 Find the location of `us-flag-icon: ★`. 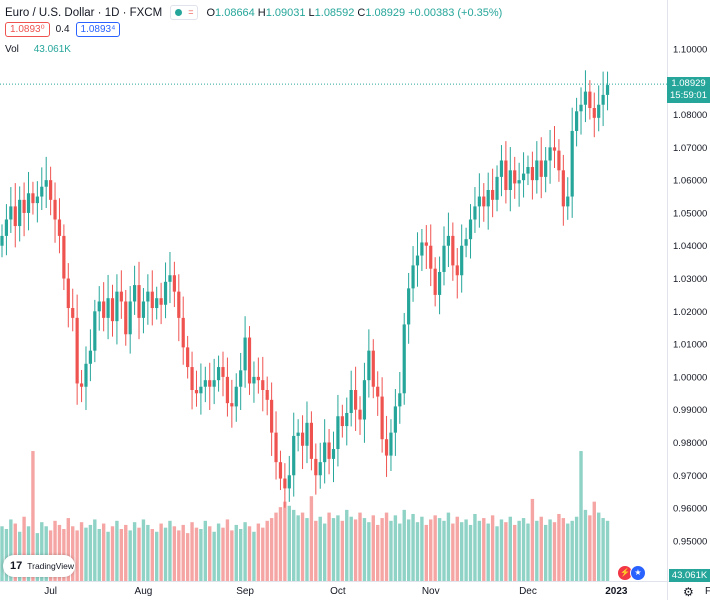

us-flag-icon: ★ is located at coordinates (638, 573).